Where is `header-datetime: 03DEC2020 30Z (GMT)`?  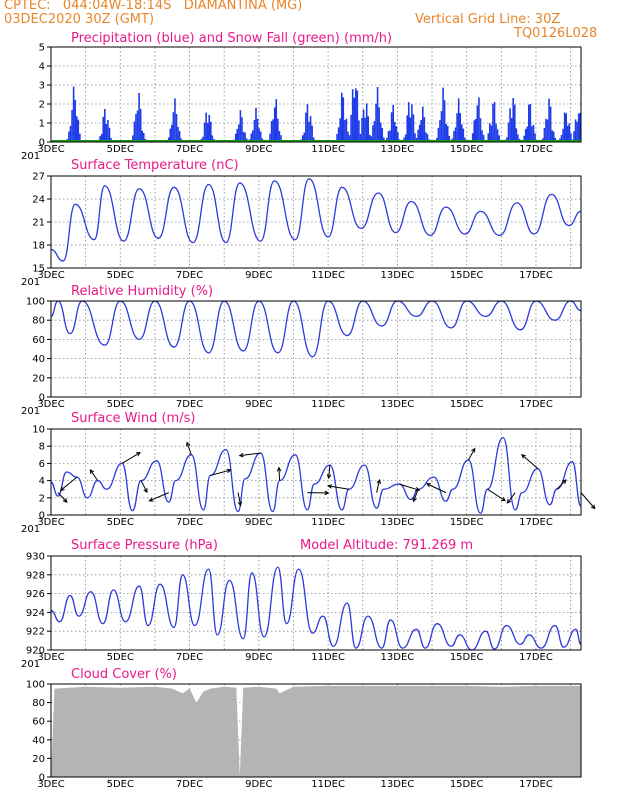
header-datetime: 03DEC2020 30Z (GMT) is located at coordinates (79, 19).